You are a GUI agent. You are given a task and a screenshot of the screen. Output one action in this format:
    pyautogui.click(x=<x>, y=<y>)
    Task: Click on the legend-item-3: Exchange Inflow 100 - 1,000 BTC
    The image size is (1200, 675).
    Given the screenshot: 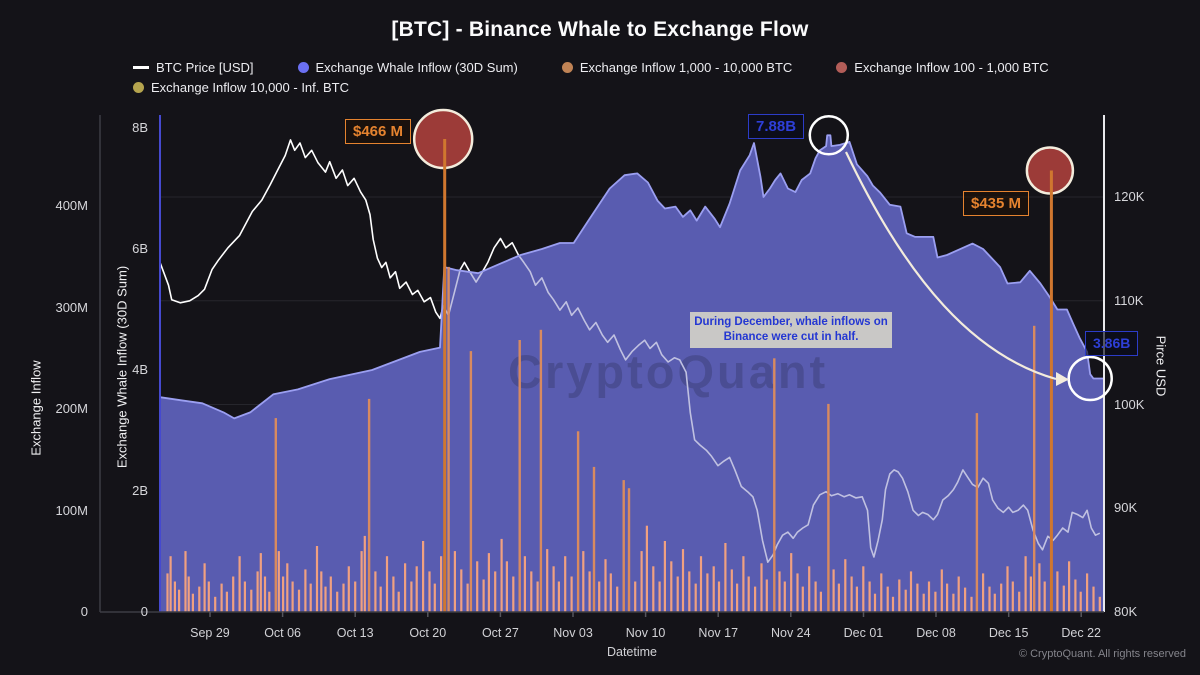 What is the action you would take?
    pyautogui.click(x=942, y=67)
    